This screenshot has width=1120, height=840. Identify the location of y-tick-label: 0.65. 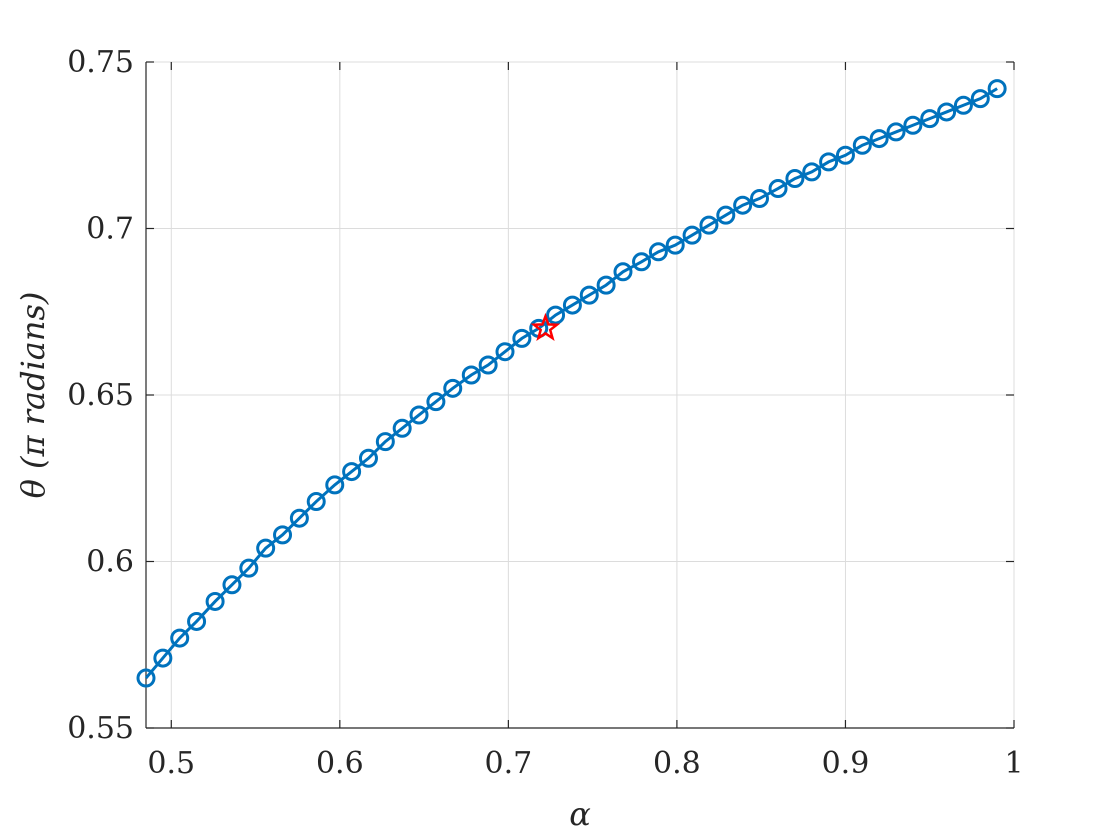
(100, 395).